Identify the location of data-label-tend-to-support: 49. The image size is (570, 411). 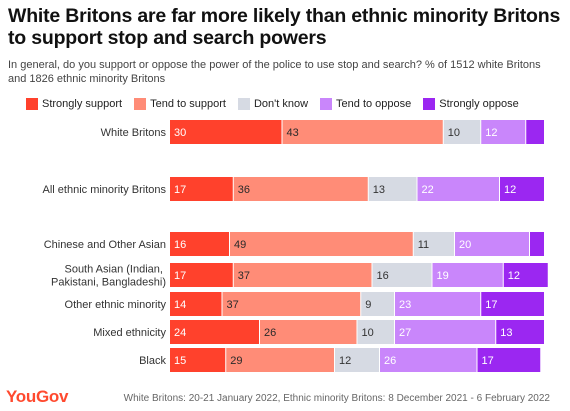
(240, 245).